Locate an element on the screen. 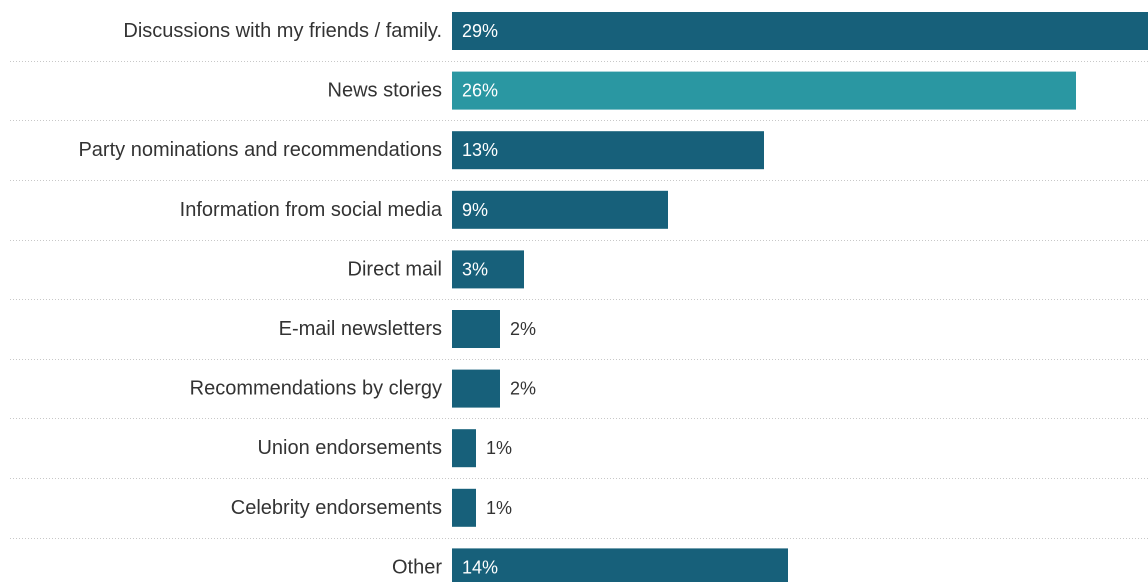  category-label: News stories is located at coordinates (385, 91).